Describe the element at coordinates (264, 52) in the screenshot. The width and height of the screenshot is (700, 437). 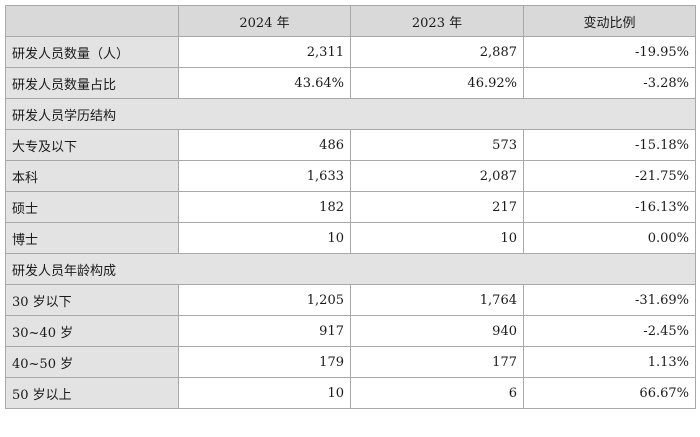
I see `value-2024: 2,311` at that location.